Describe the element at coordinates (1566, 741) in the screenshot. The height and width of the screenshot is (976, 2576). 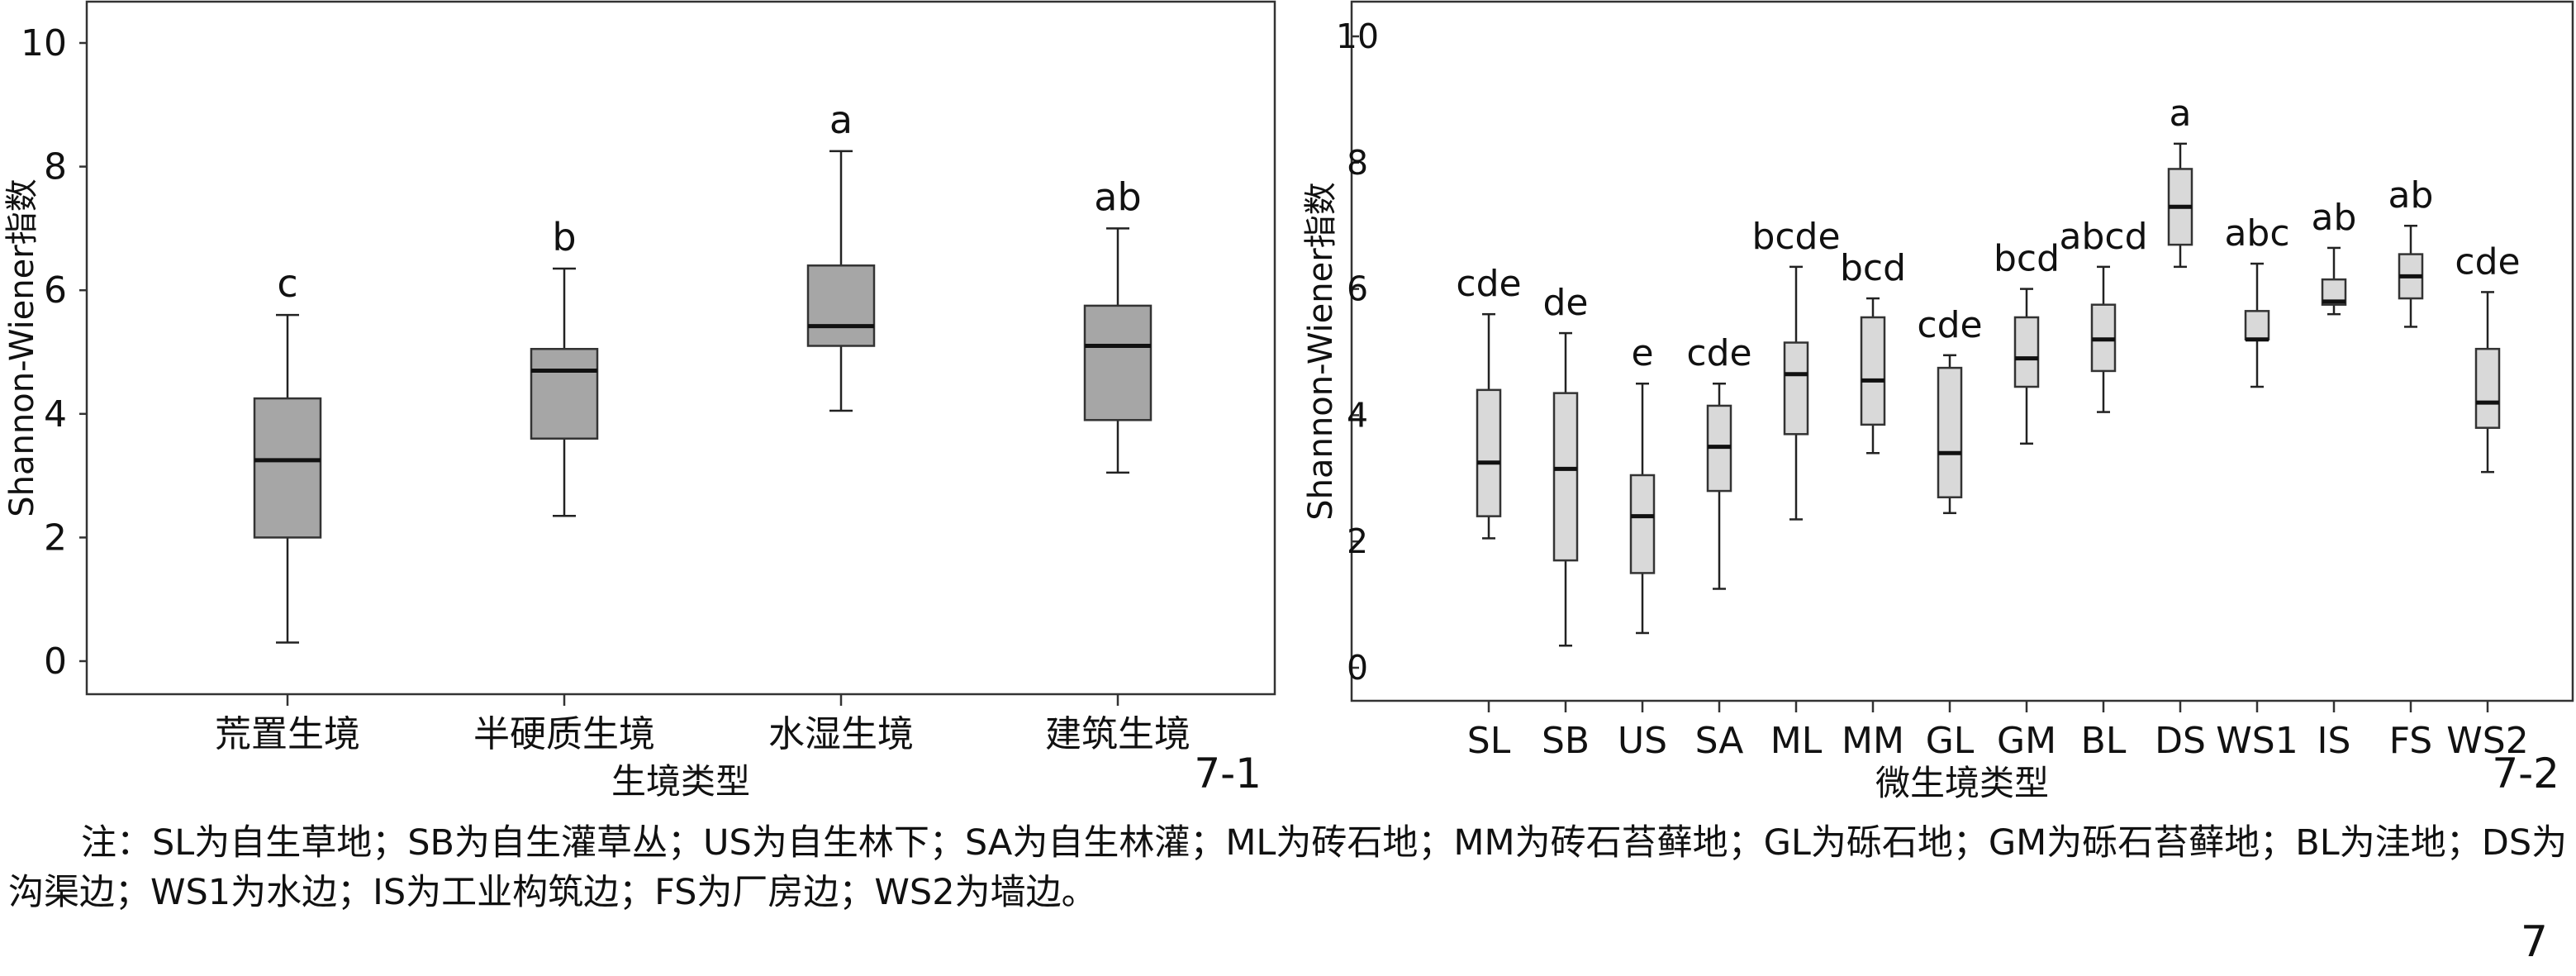
I see `x-tick-label: SB` at that location.